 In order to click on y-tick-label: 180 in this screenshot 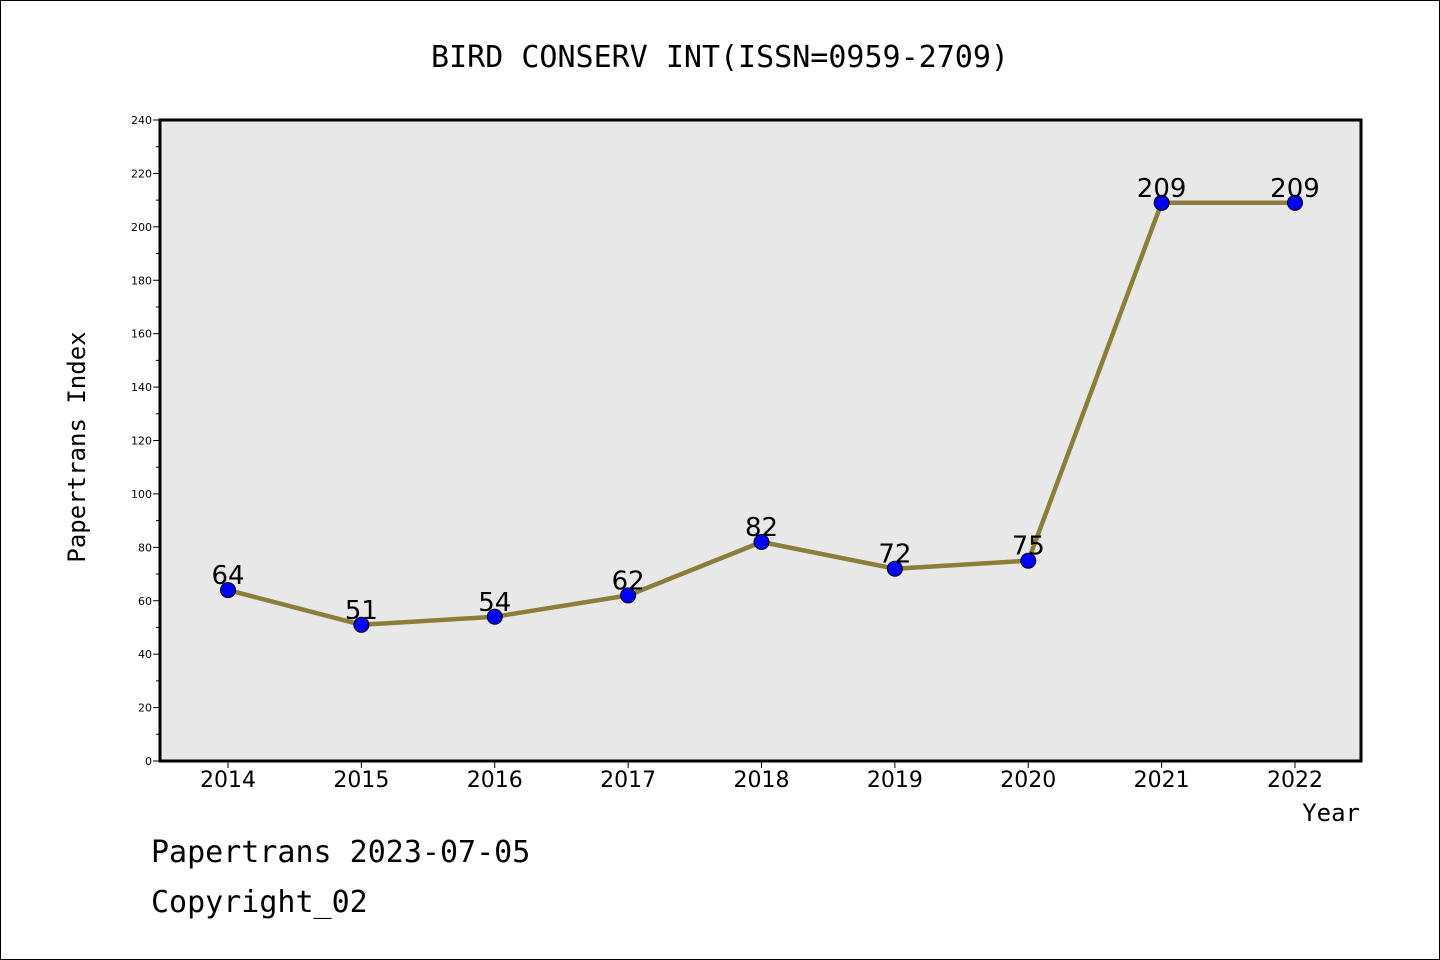, I will do `click(141, 280)`.